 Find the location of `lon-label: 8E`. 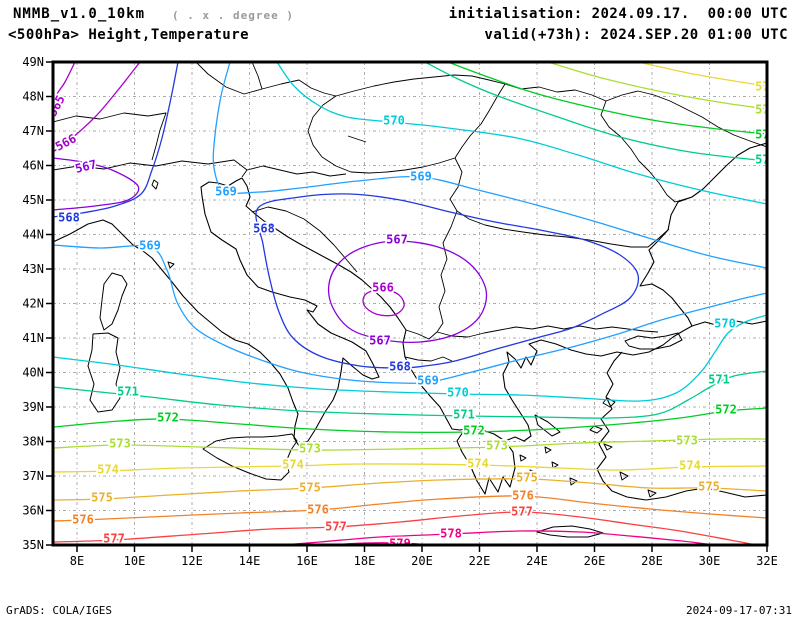

lon-label: 8E is located at coordinates (77, 561).